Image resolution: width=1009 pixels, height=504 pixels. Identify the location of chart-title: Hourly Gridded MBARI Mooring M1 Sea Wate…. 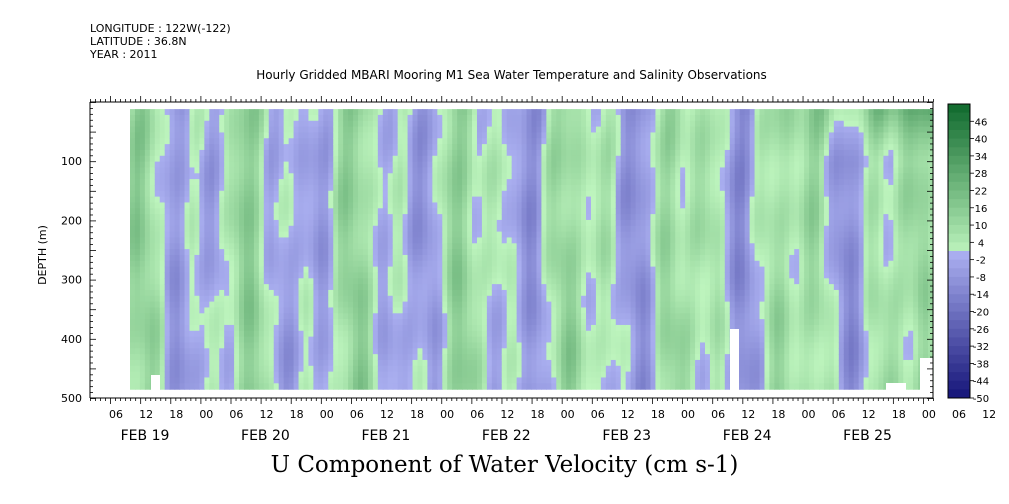
(511, 75).